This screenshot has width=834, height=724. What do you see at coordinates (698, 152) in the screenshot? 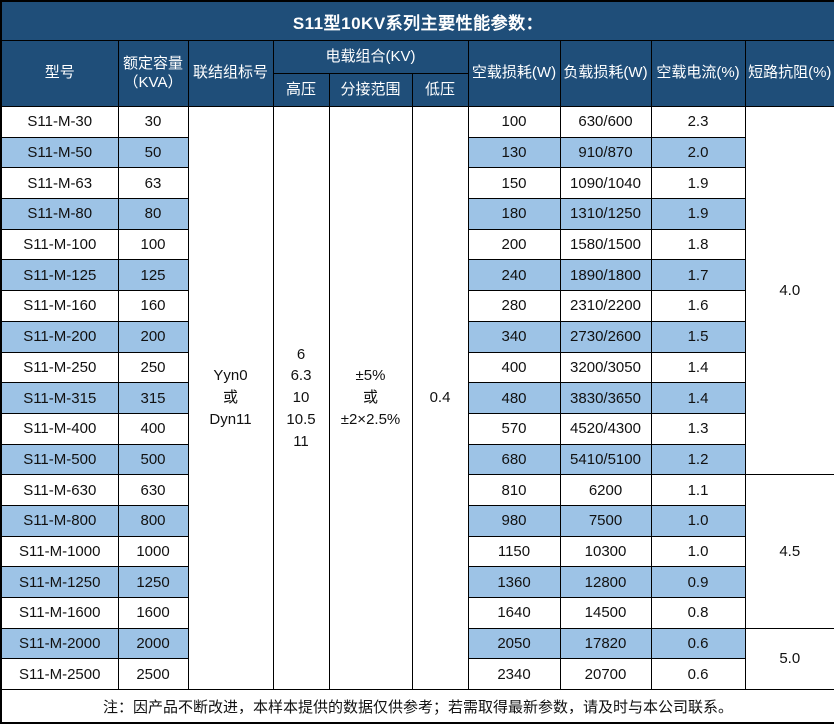
I see `cell-no-load-current: 2.0` at bounding box center [698, 152].